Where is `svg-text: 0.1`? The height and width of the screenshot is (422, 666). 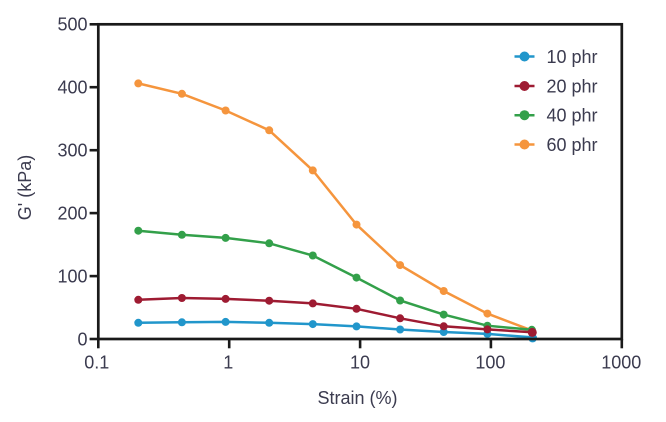
svg-text: 0.1 is located at coordinates (96, 363).